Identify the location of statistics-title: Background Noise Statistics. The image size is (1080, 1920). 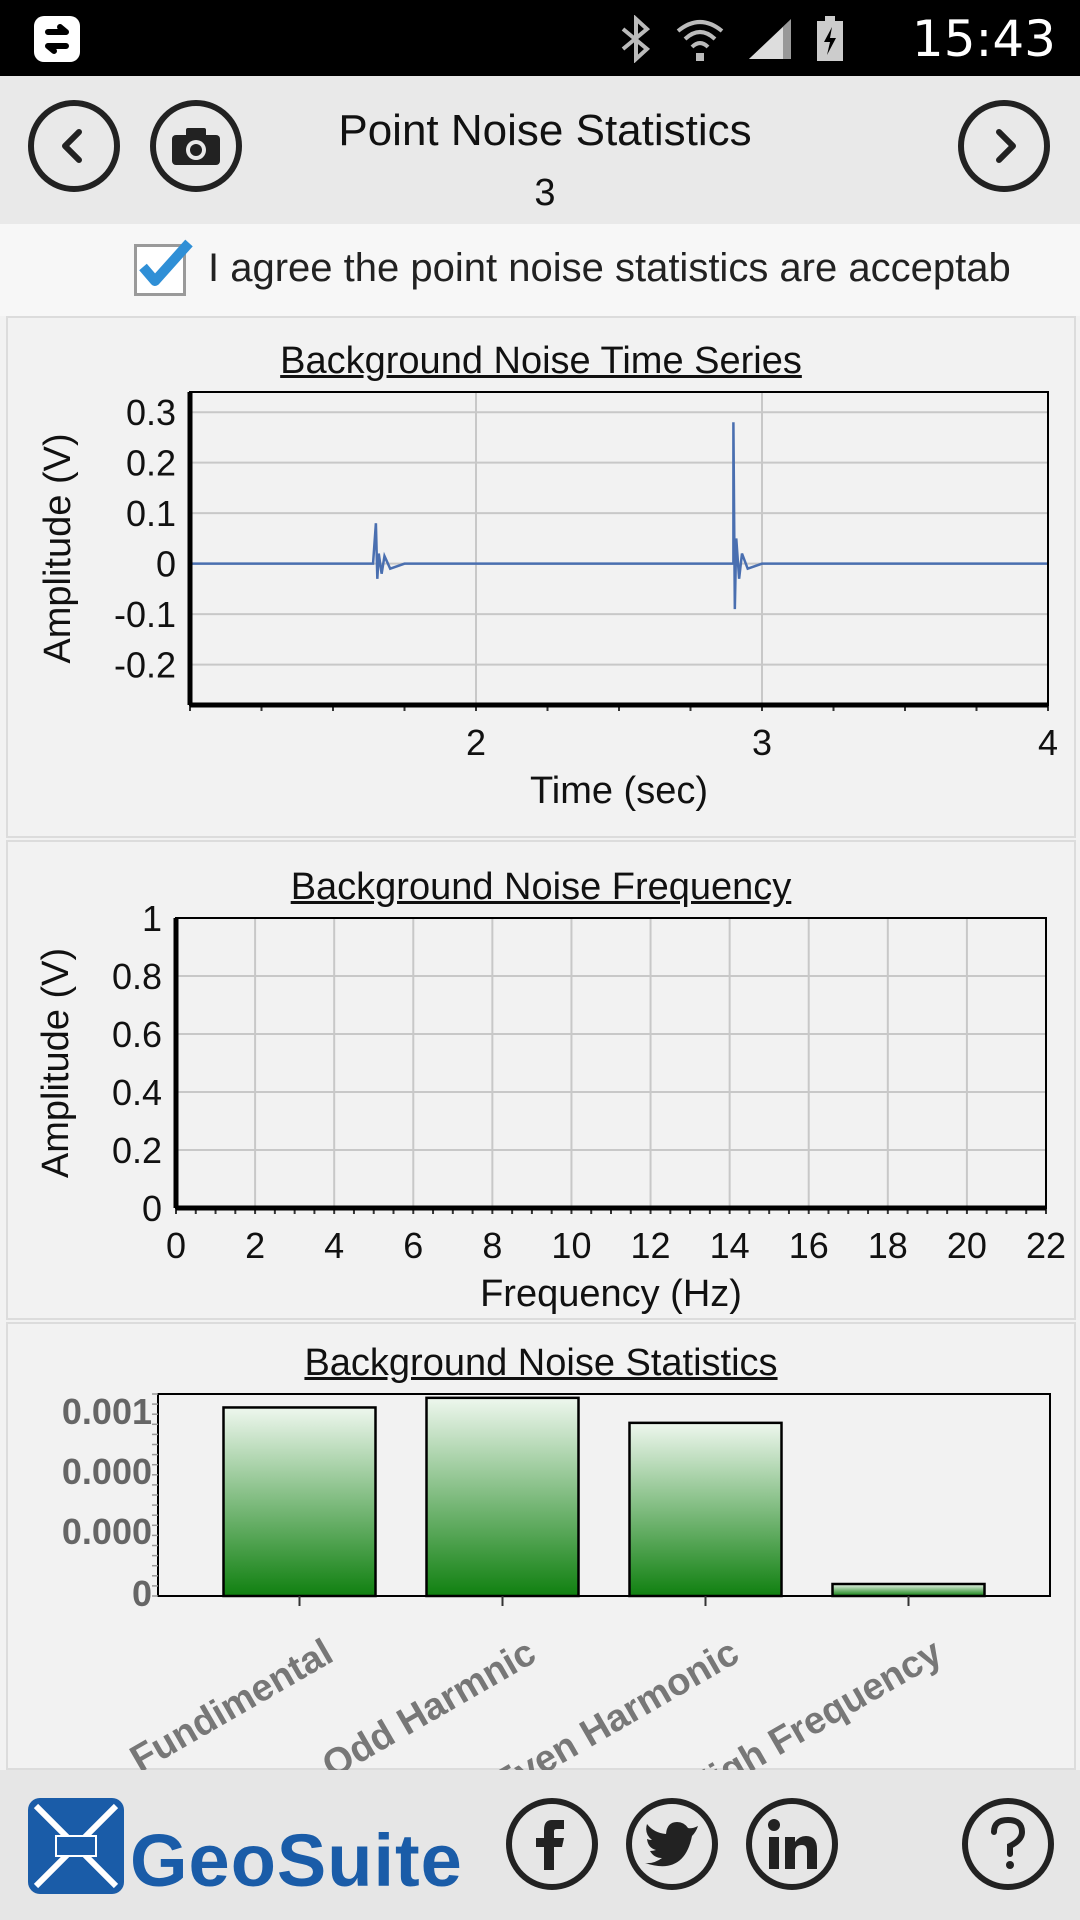
(541, 1363).